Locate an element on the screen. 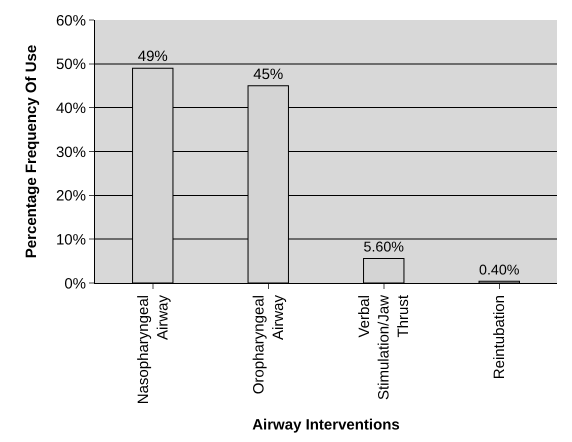  y-tick-label: 60% is located at coordinates (71, 21).